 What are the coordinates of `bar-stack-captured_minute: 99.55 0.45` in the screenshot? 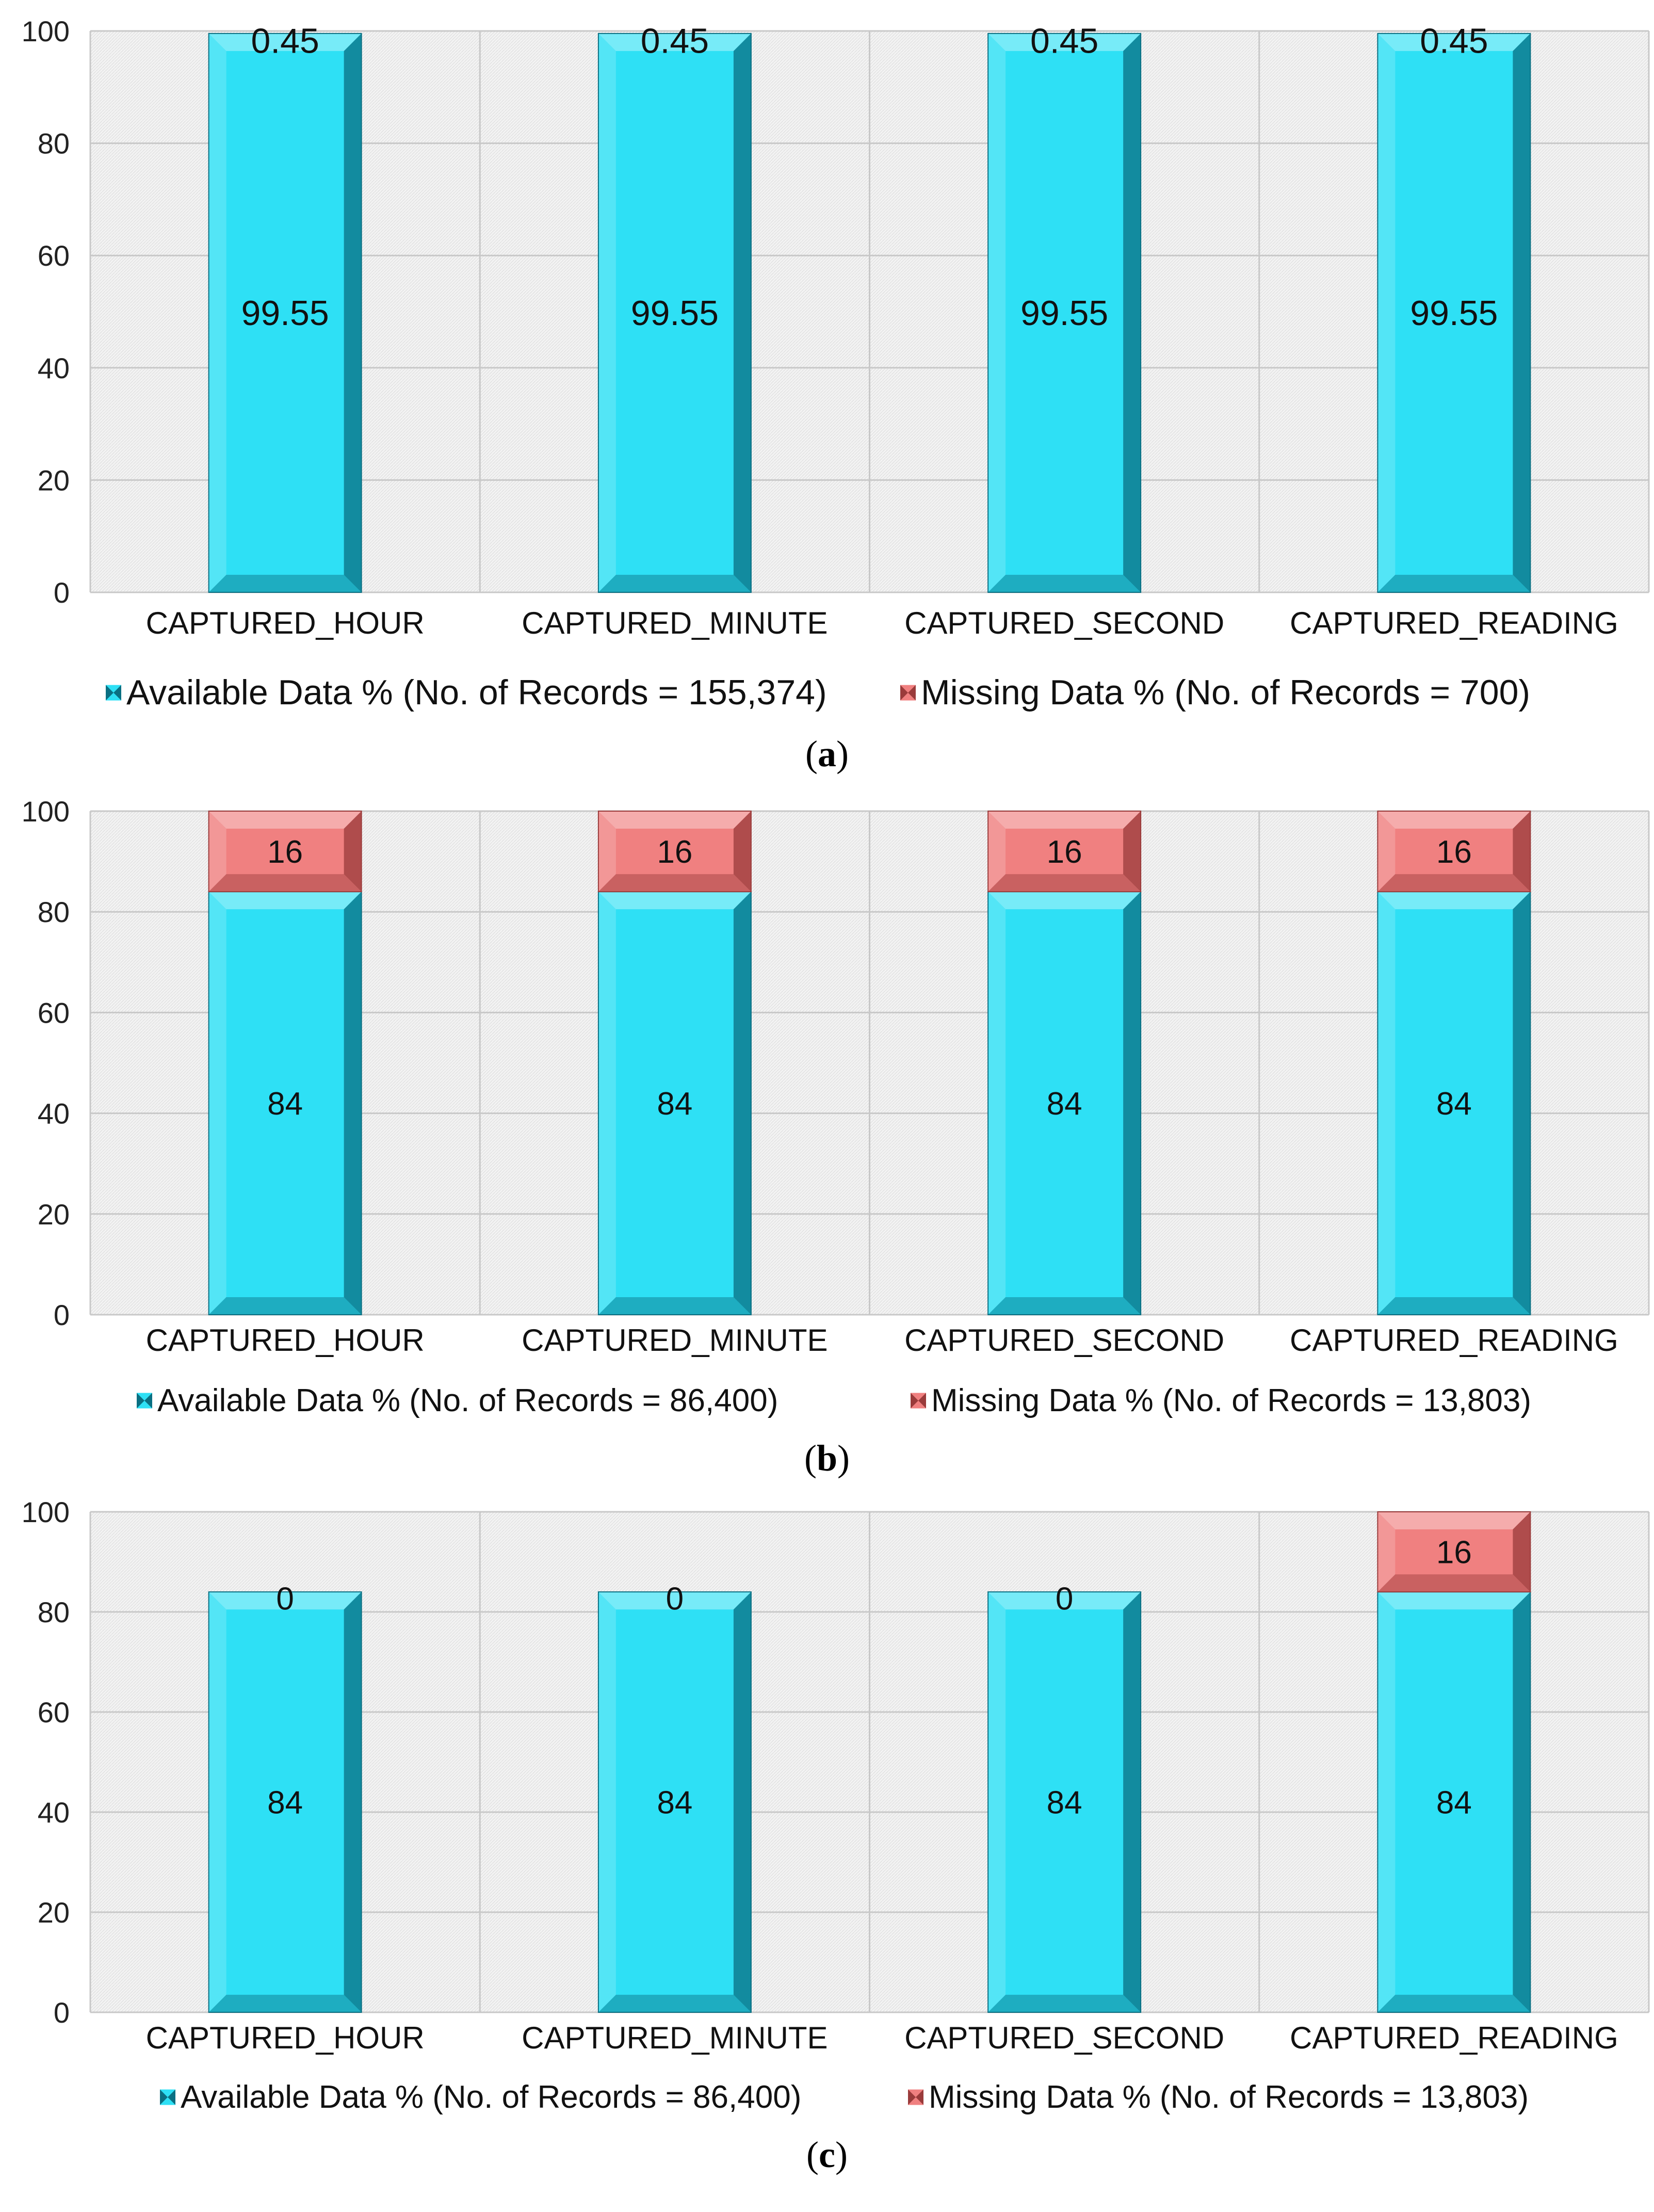 It's located at (674, 307).